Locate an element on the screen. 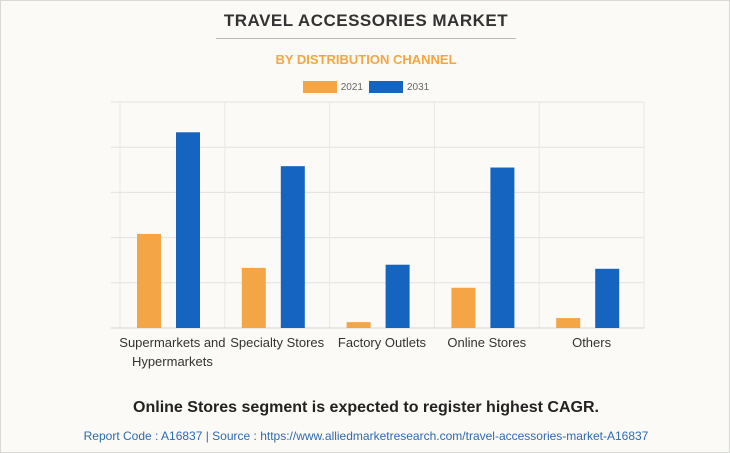  legend: 2021 2031 is located at coordinates (365, 87).